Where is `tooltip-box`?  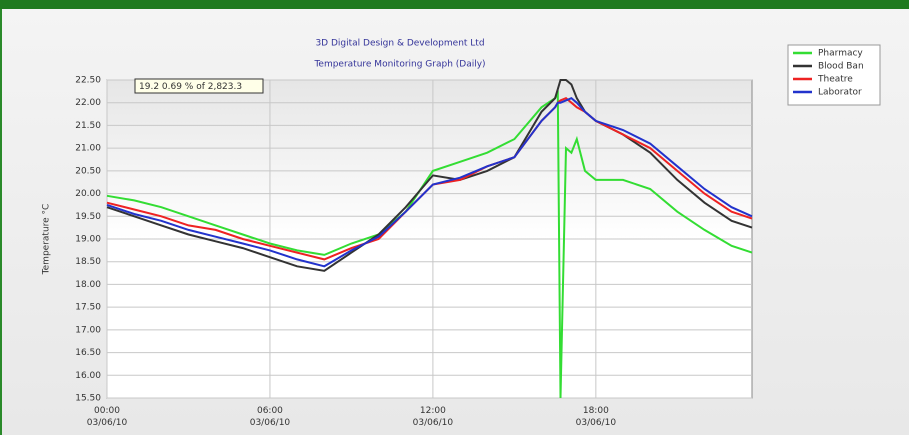
tooltip-box is located at coordinates (199, 86).